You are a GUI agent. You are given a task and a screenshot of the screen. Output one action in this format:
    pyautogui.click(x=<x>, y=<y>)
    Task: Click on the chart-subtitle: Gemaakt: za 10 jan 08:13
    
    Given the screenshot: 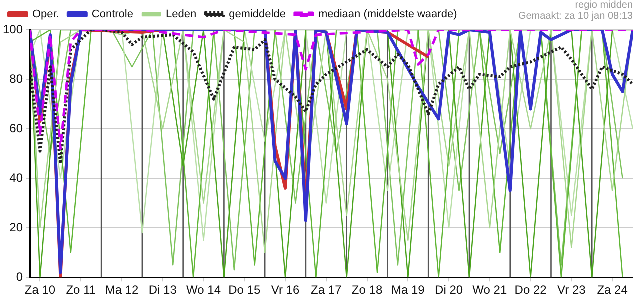 What is the action you would take?
    pyautogui.click(x=575, y=16)
    